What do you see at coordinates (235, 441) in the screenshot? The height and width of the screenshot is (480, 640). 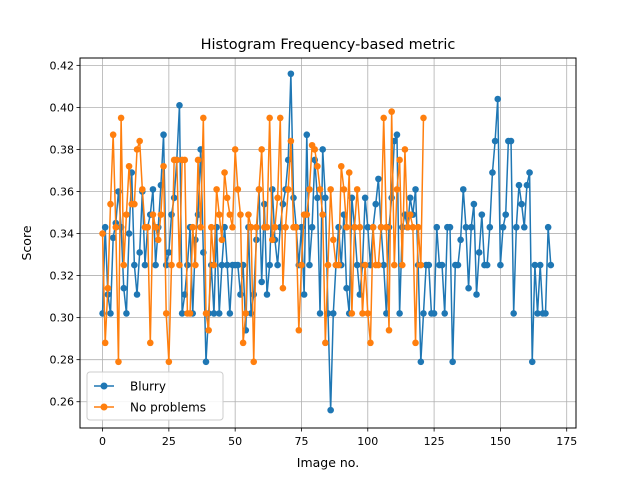 I see `x-tick-label: 50` at bounding box center [235, 441].